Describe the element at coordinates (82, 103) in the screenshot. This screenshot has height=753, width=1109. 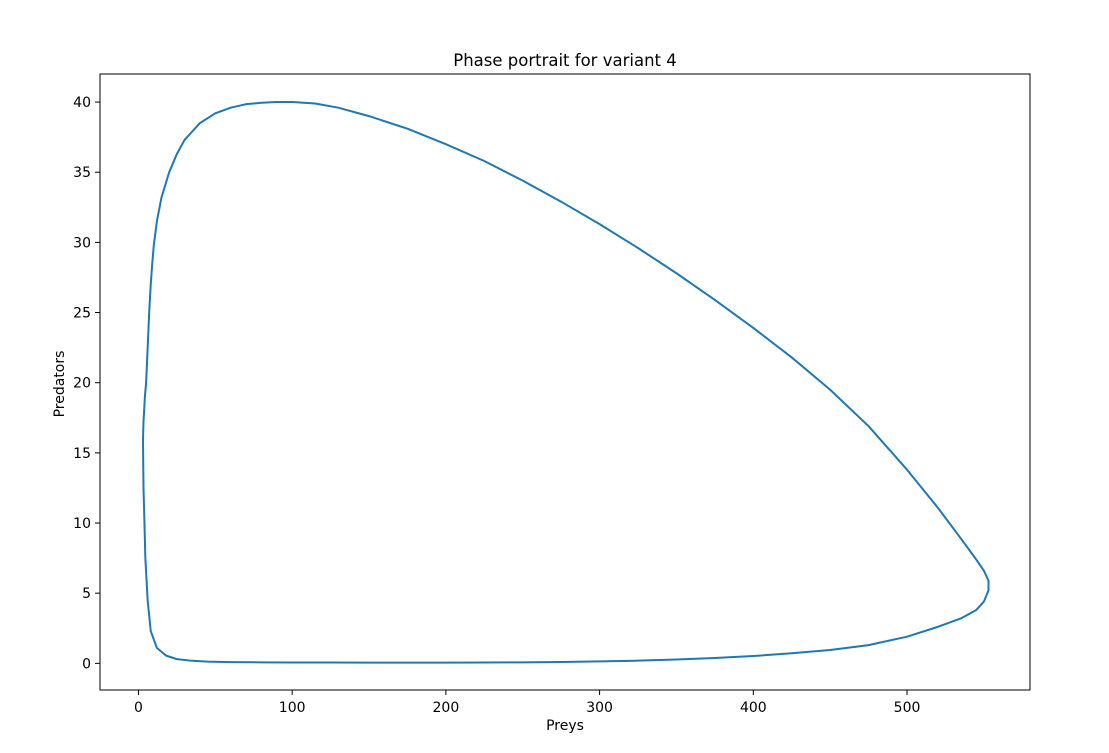
I see `y-tick-label: 40` at that location.